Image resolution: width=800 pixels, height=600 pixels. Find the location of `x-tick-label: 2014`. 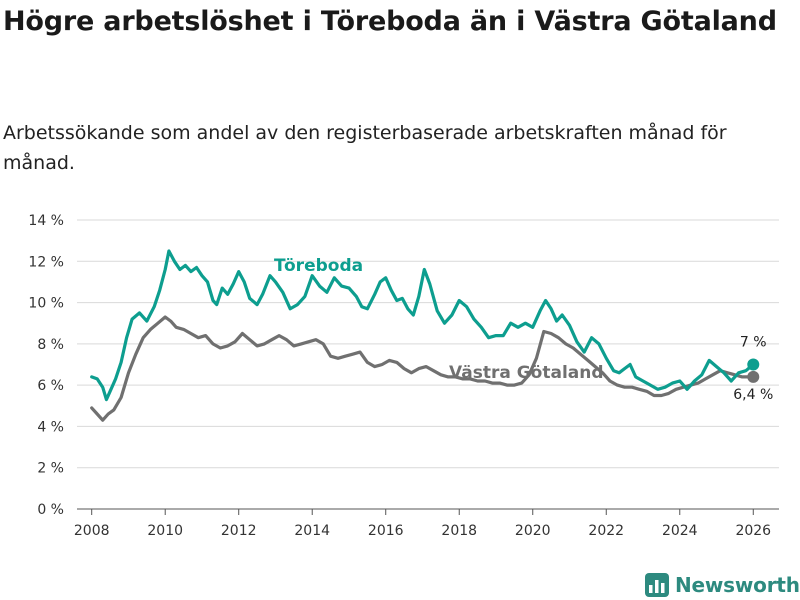

x-tick-label: 2014 is located at coordinates (312, 531).